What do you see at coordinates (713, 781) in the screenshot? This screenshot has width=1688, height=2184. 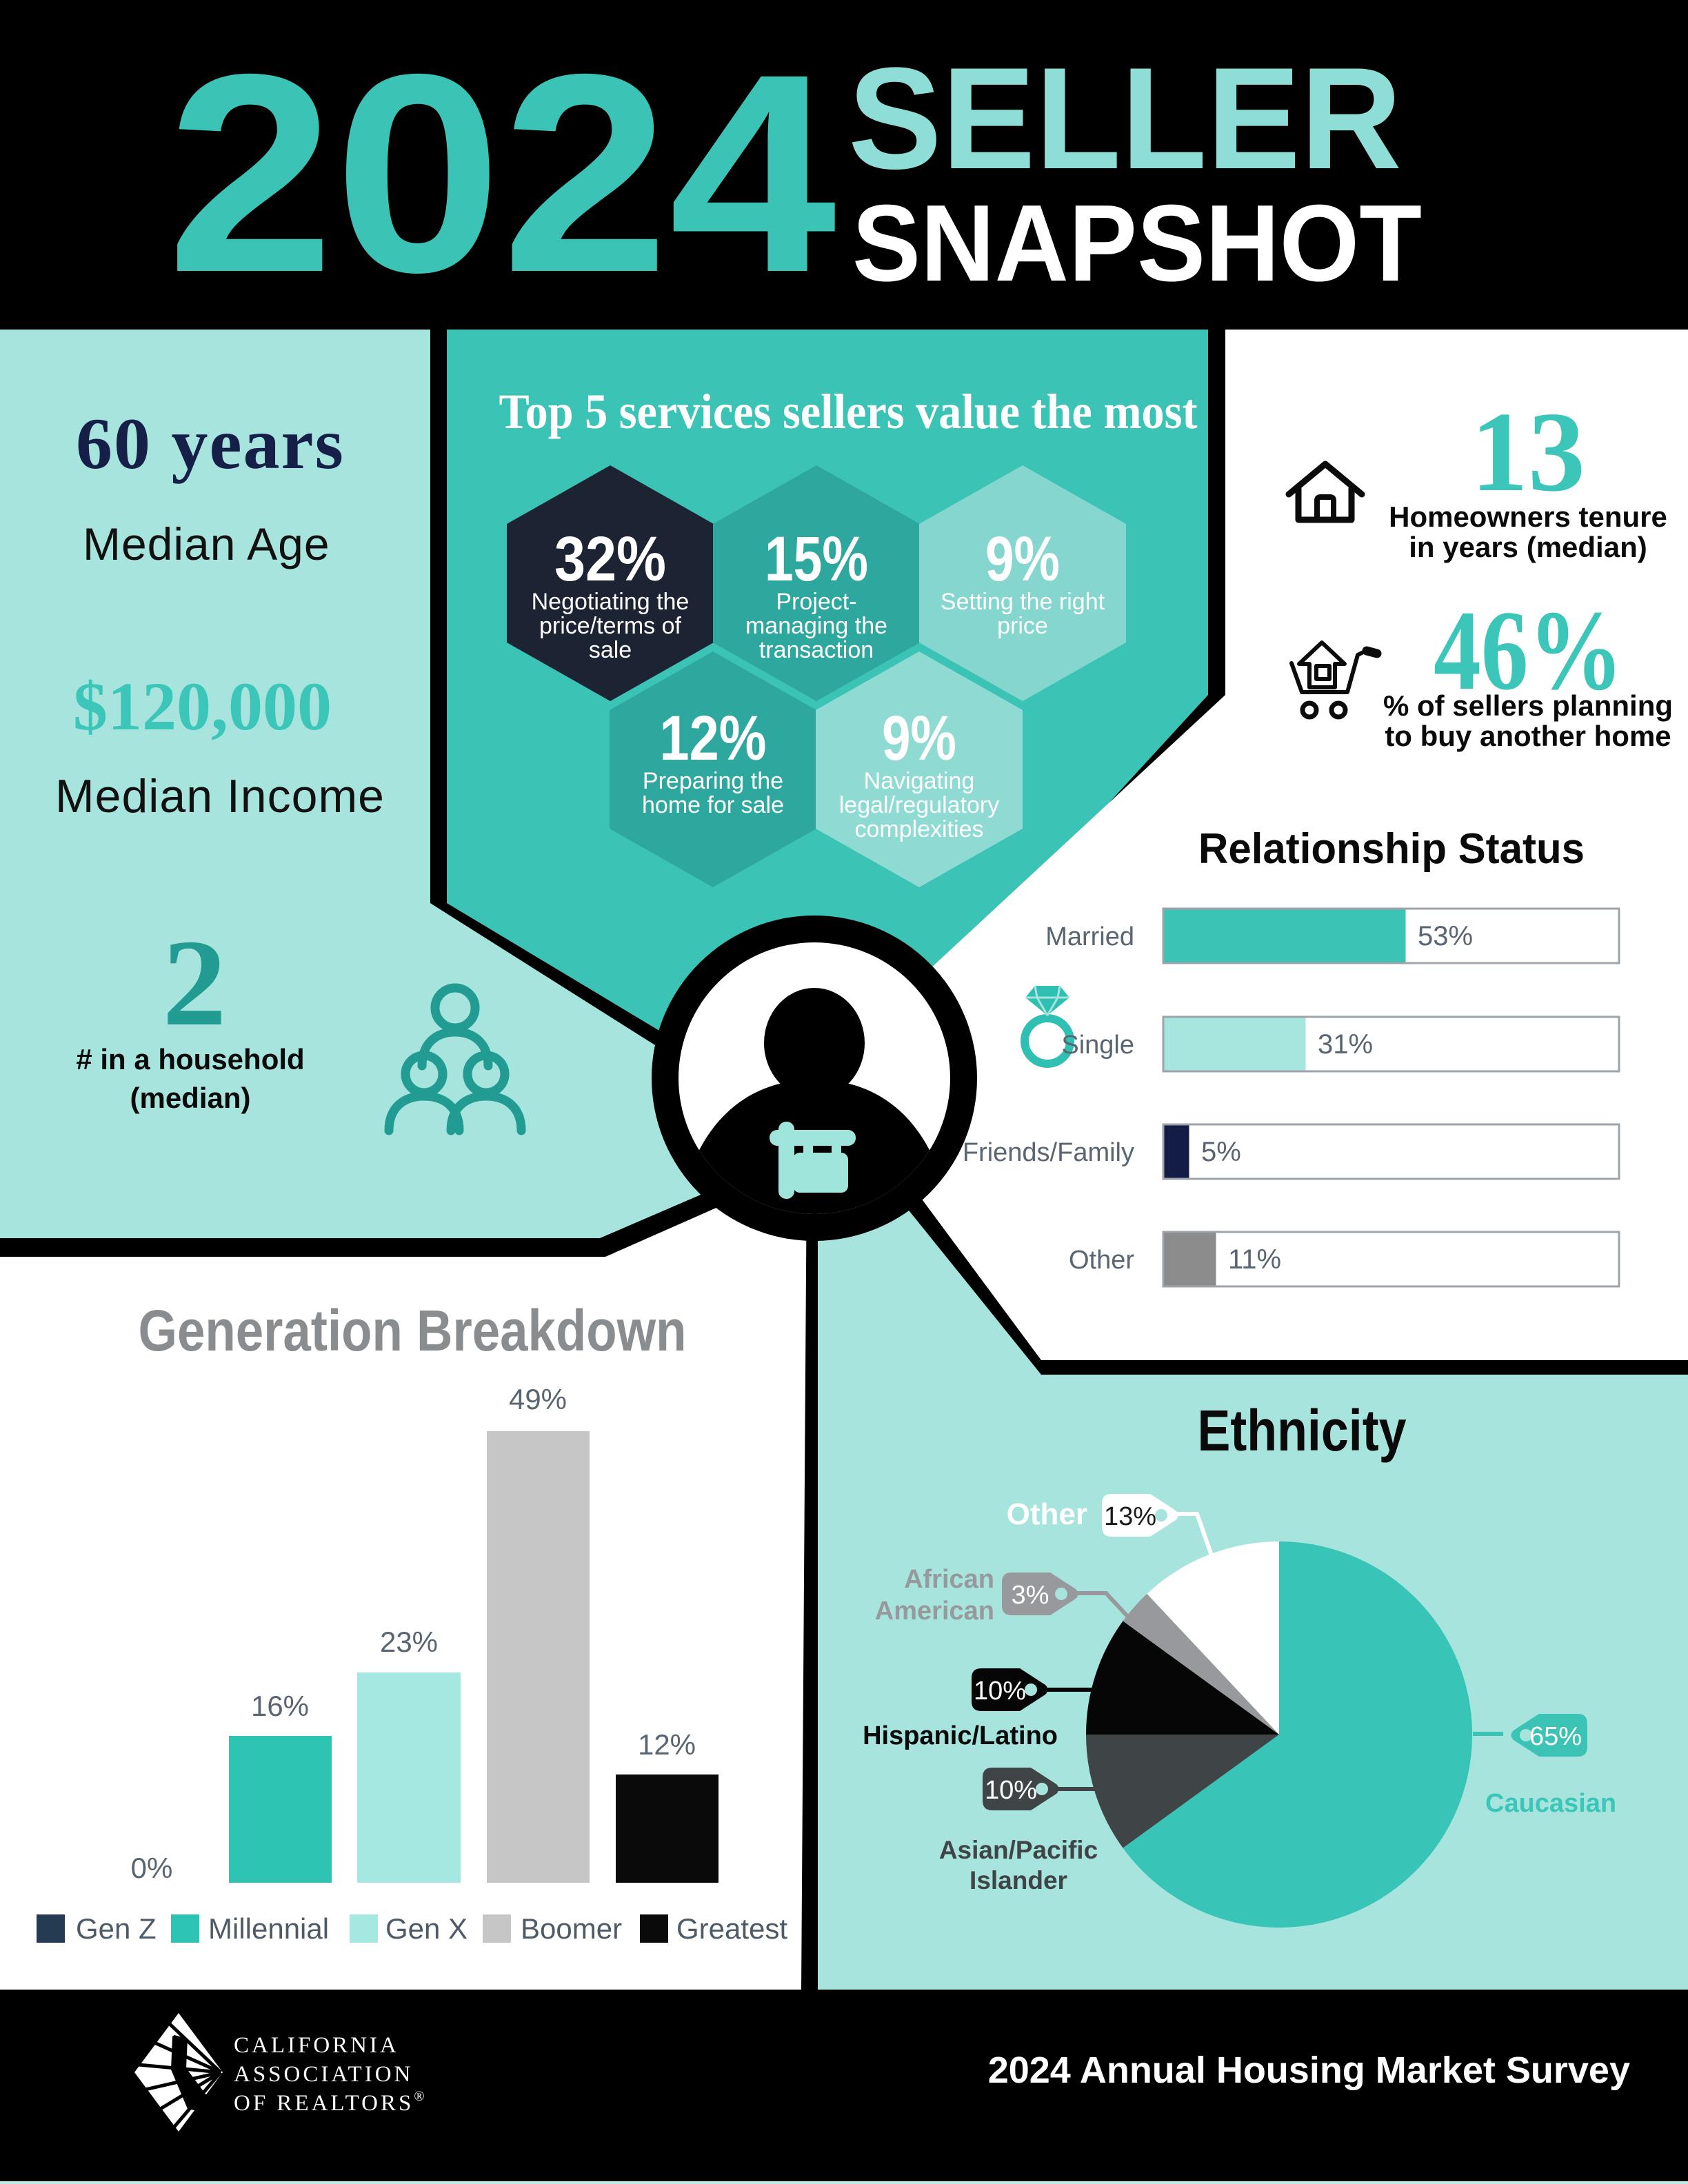 I see `svg-text: Preparing the` at bounding box center [713, 781].